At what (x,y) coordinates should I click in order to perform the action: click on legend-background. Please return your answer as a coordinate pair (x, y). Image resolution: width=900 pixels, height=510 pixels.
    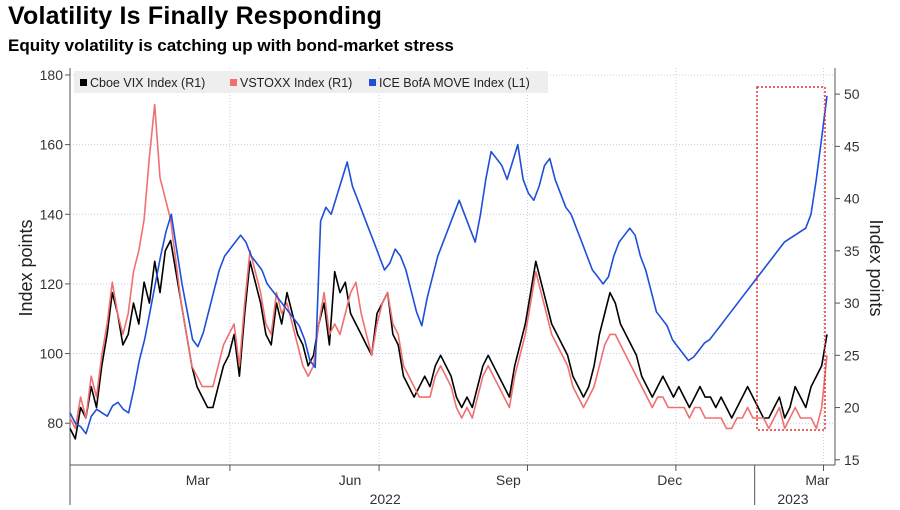
    Looking at the image, I should click on (311, 82).